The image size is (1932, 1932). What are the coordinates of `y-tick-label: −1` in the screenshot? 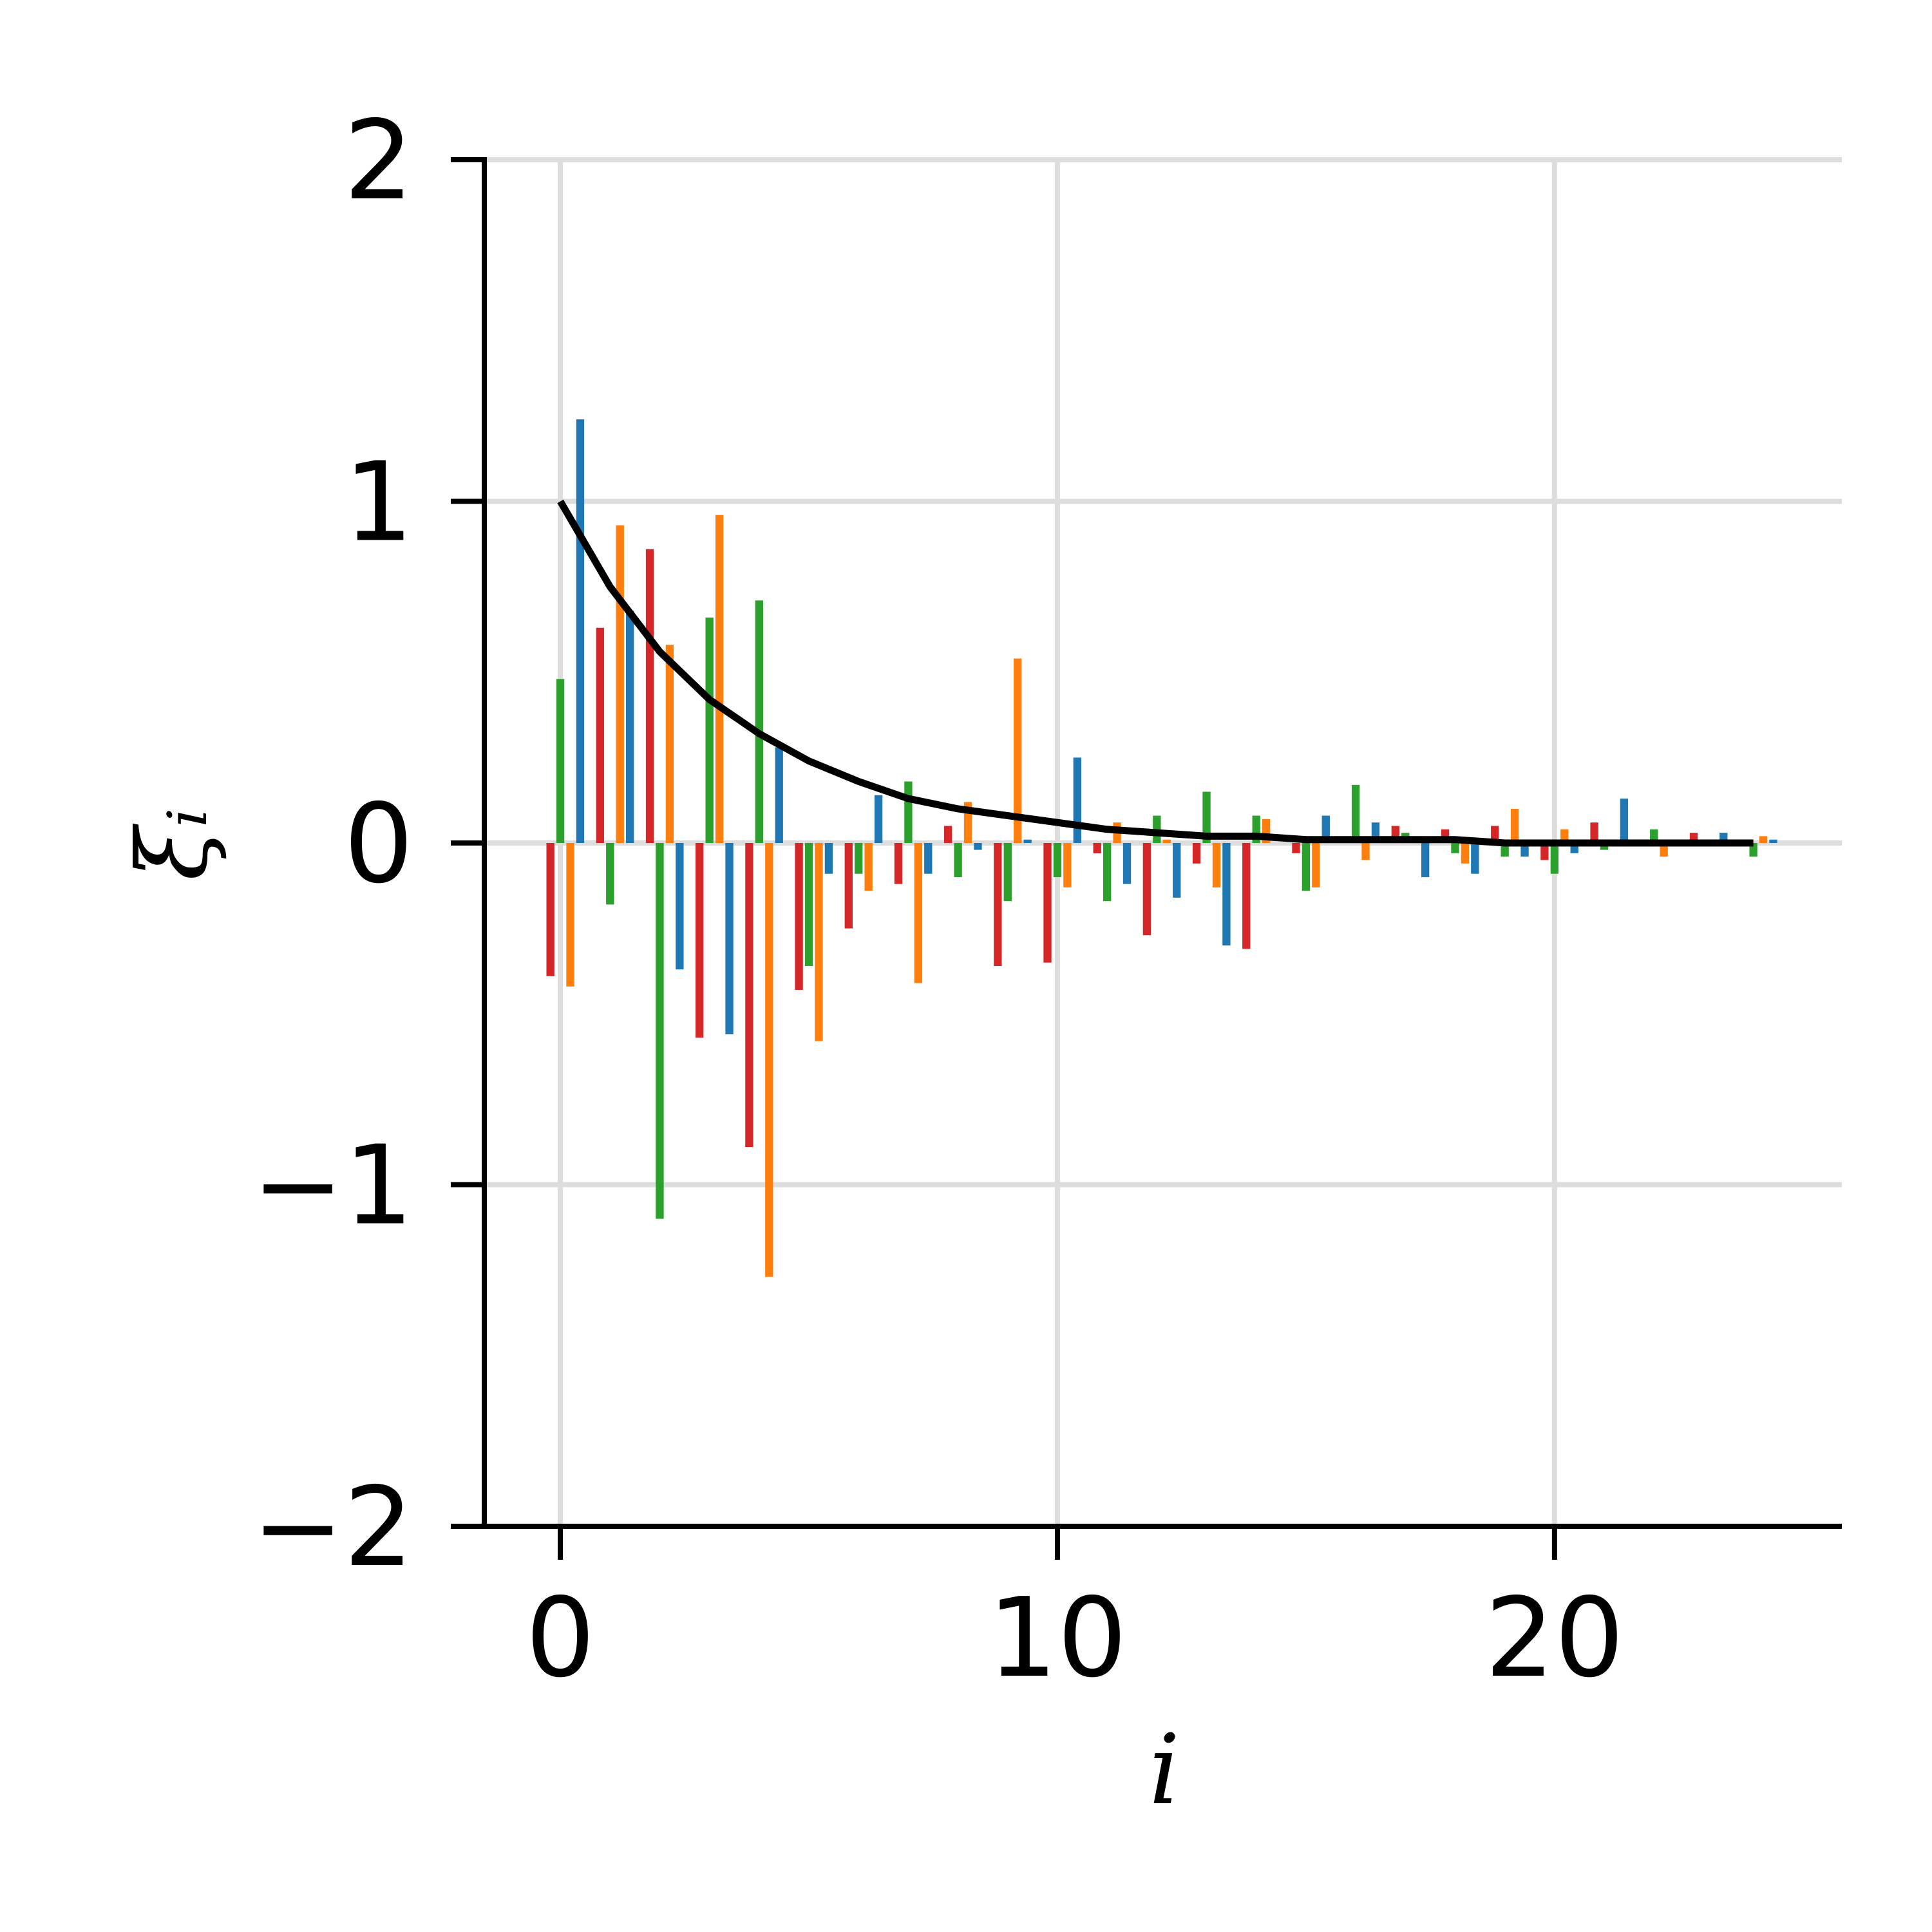 It's located at (333, 1186).